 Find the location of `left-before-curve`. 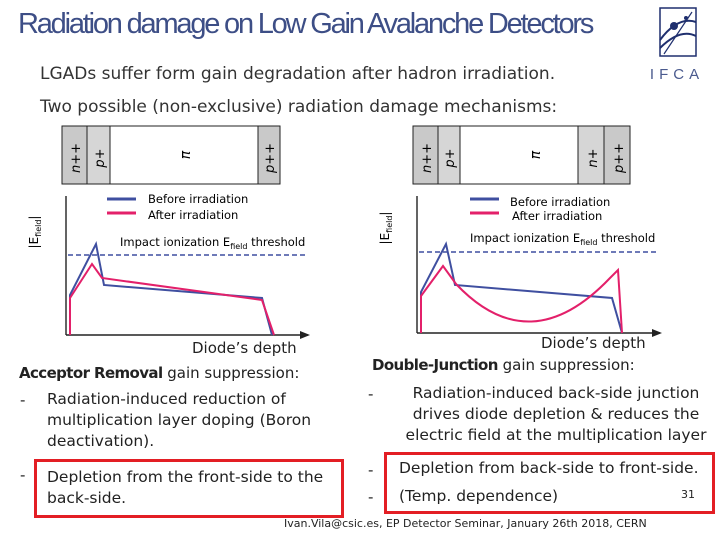

left-before-curve is located at coordinates (171, 288).